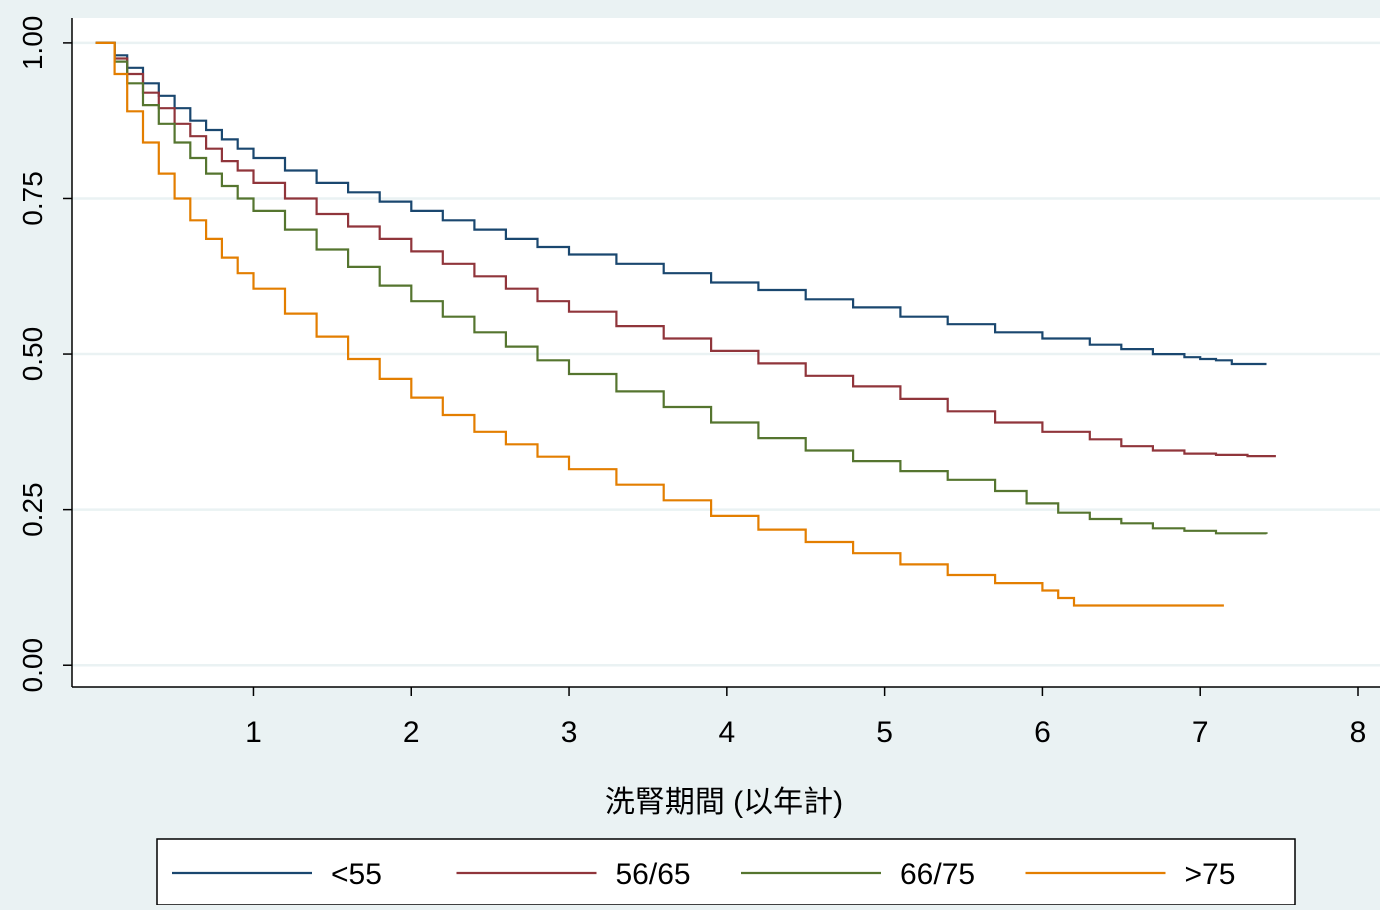 The height and width of the screenshot is (910, 1380). Describe the element at coordinates (884, 732) in the screenshot. I see `x-tick-label: 5` at that location.